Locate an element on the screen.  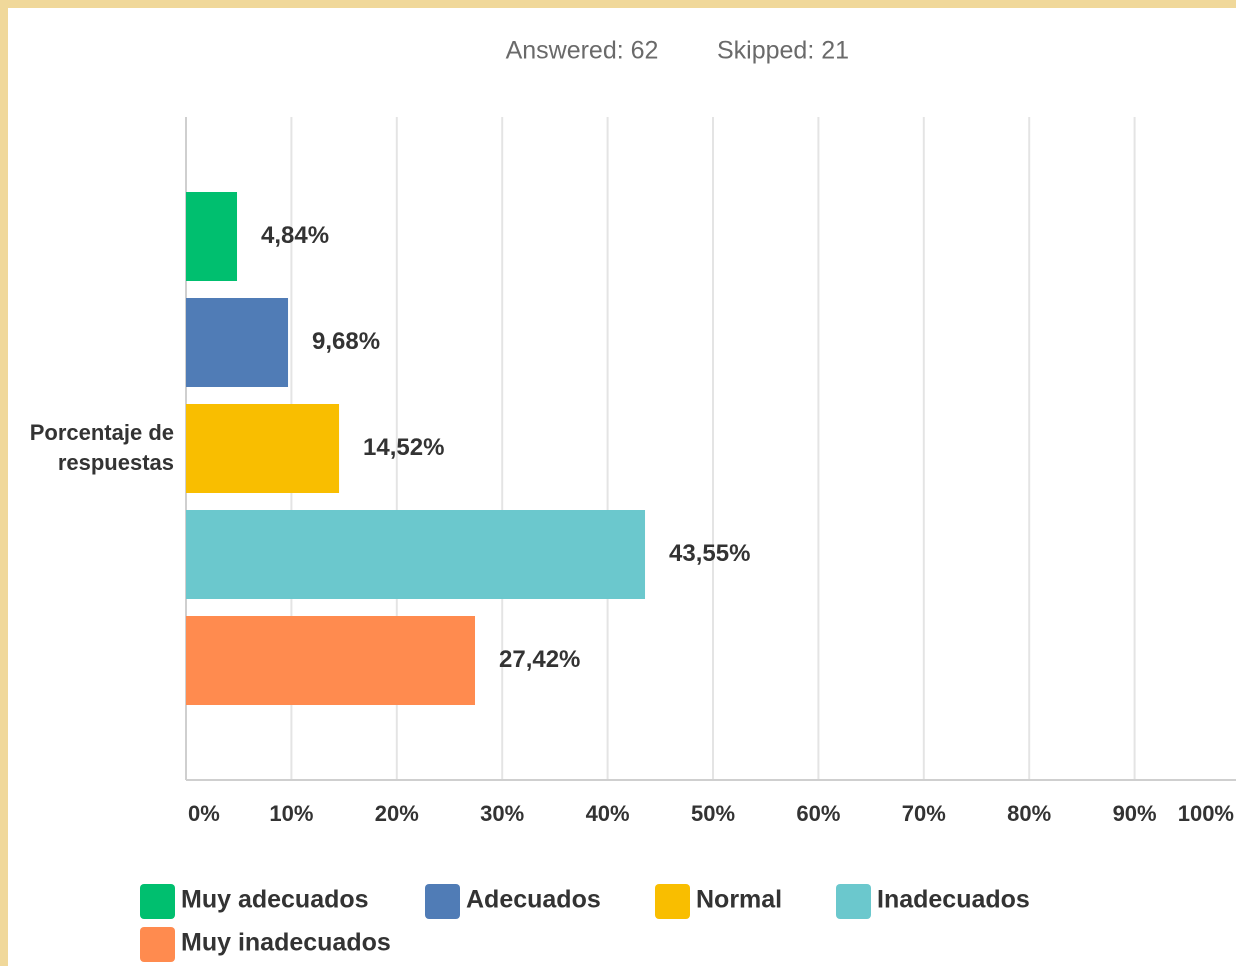
value-label: 4,84% is located at coordinates (295, 235).